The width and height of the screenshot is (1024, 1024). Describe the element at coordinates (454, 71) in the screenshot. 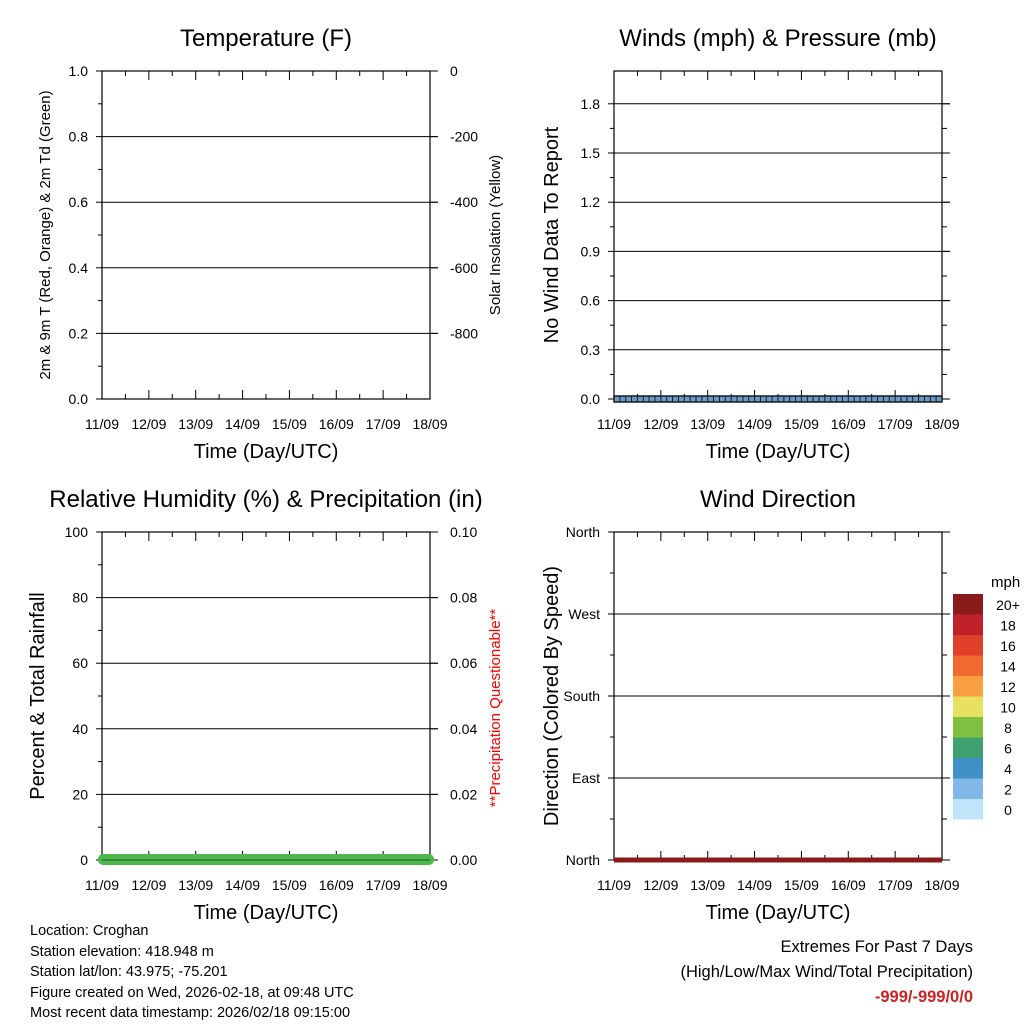

I see `y2-tick-label: 0` at that location.